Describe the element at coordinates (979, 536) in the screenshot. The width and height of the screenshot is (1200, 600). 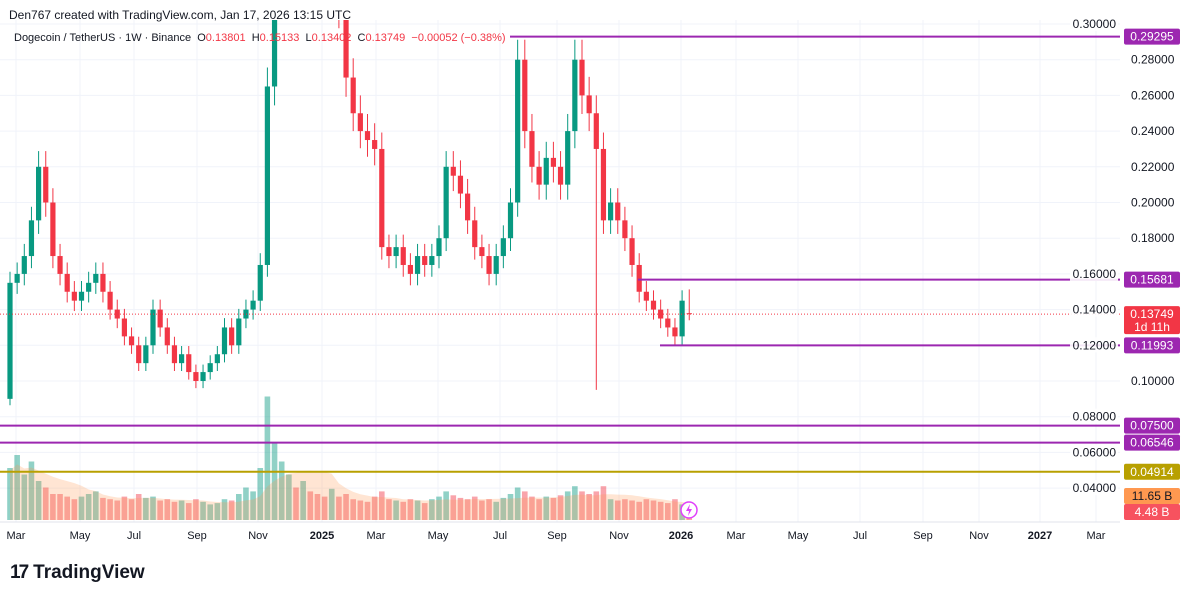
I see `x-axis-tick-label: Nov` at that location.